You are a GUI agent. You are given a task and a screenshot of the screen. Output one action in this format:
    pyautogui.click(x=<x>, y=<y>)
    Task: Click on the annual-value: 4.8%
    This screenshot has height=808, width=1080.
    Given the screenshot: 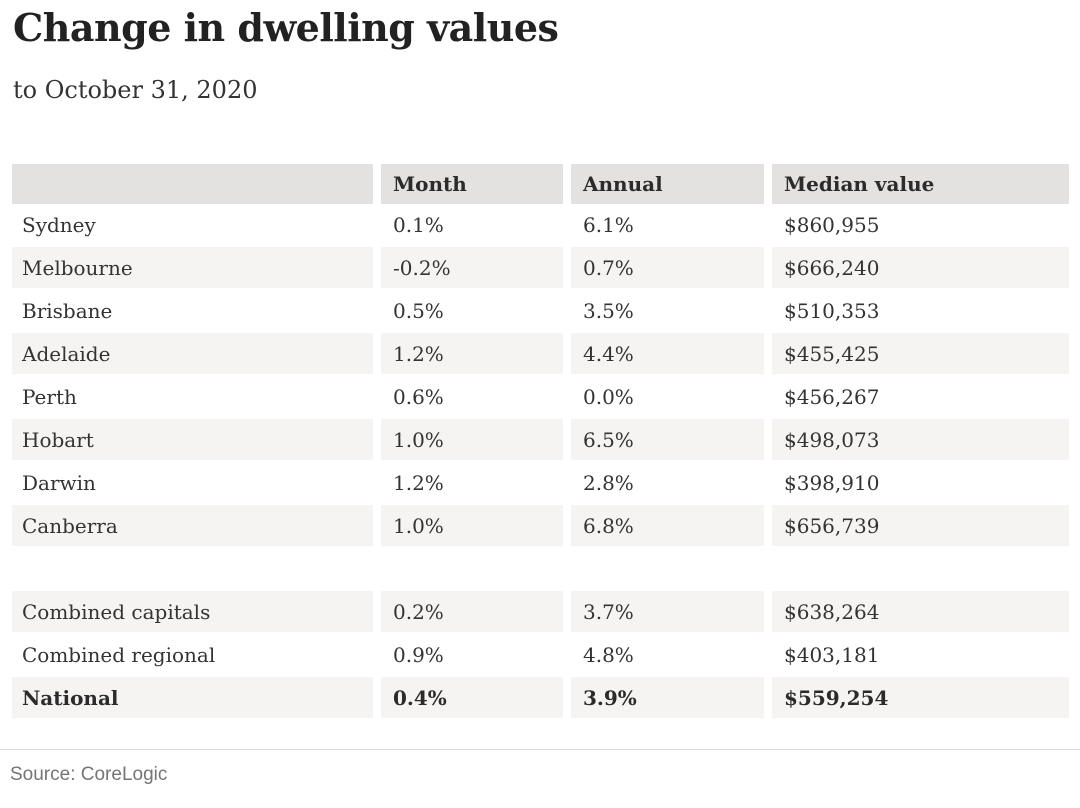 What is the action you would take?
    pyautogui.click(x=663, y=655)
    